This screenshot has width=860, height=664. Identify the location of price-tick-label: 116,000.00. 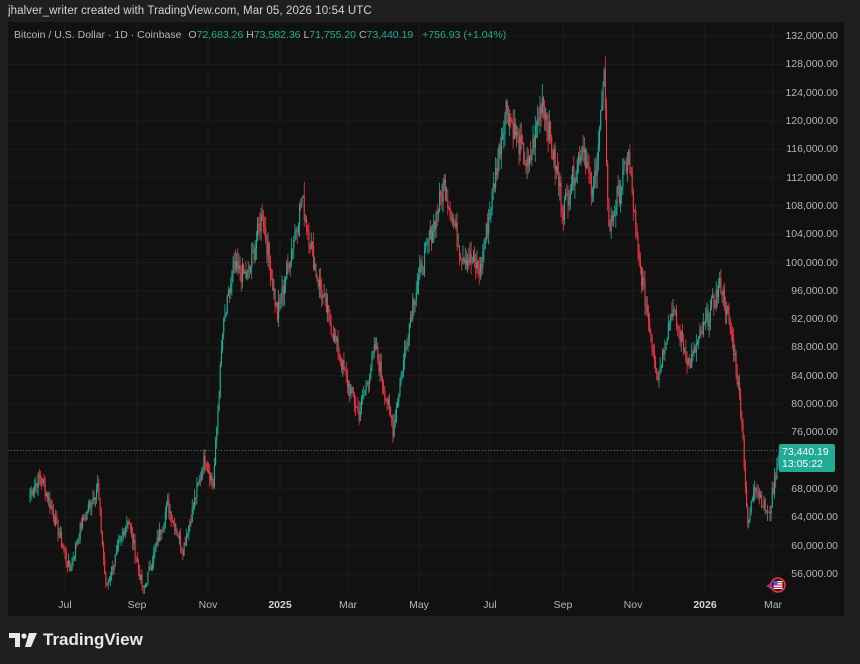
(812, 149).